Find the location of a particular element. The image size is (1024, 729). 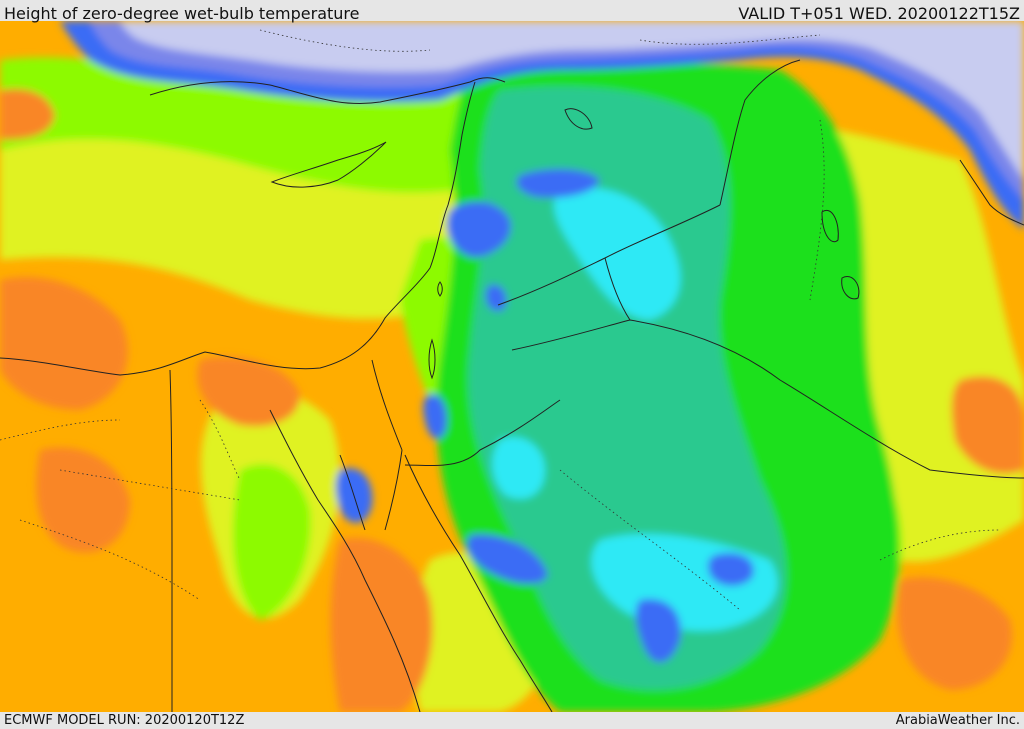

field-blue-asir is located at coordinates (658, 631).